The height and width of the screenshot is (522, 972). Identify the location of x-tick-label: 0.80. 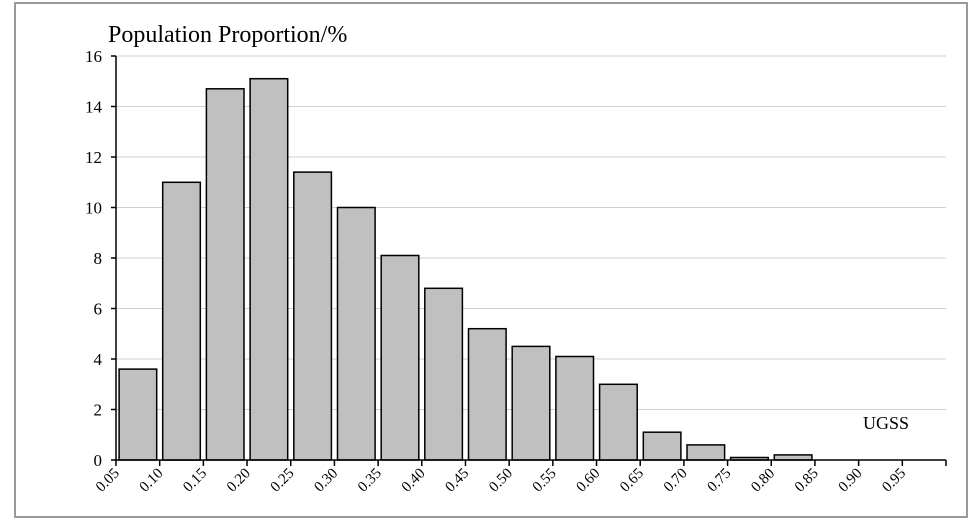
(763, 481).